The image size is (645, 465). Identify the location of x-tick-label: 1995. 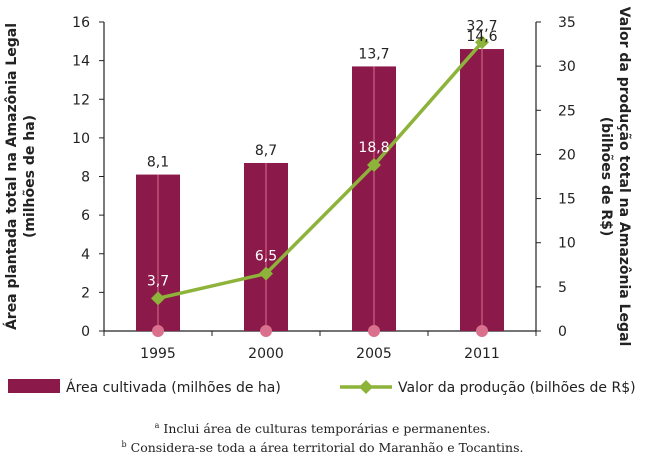
(158, 354).